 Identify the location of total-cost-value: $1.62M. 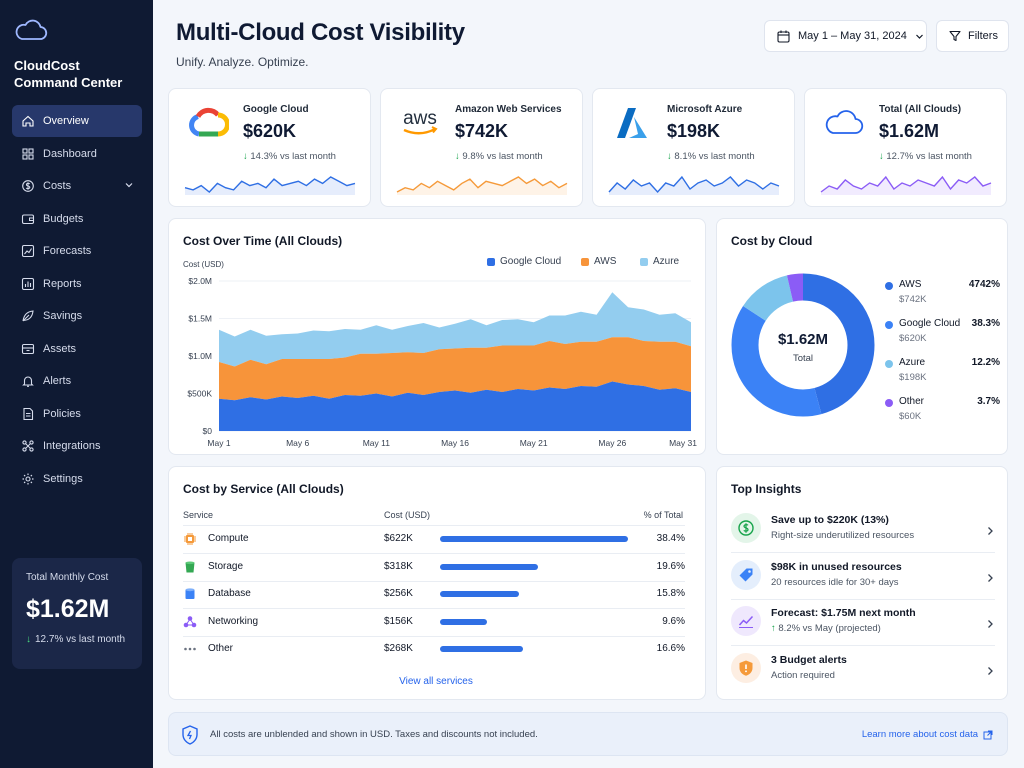
(68, 609).